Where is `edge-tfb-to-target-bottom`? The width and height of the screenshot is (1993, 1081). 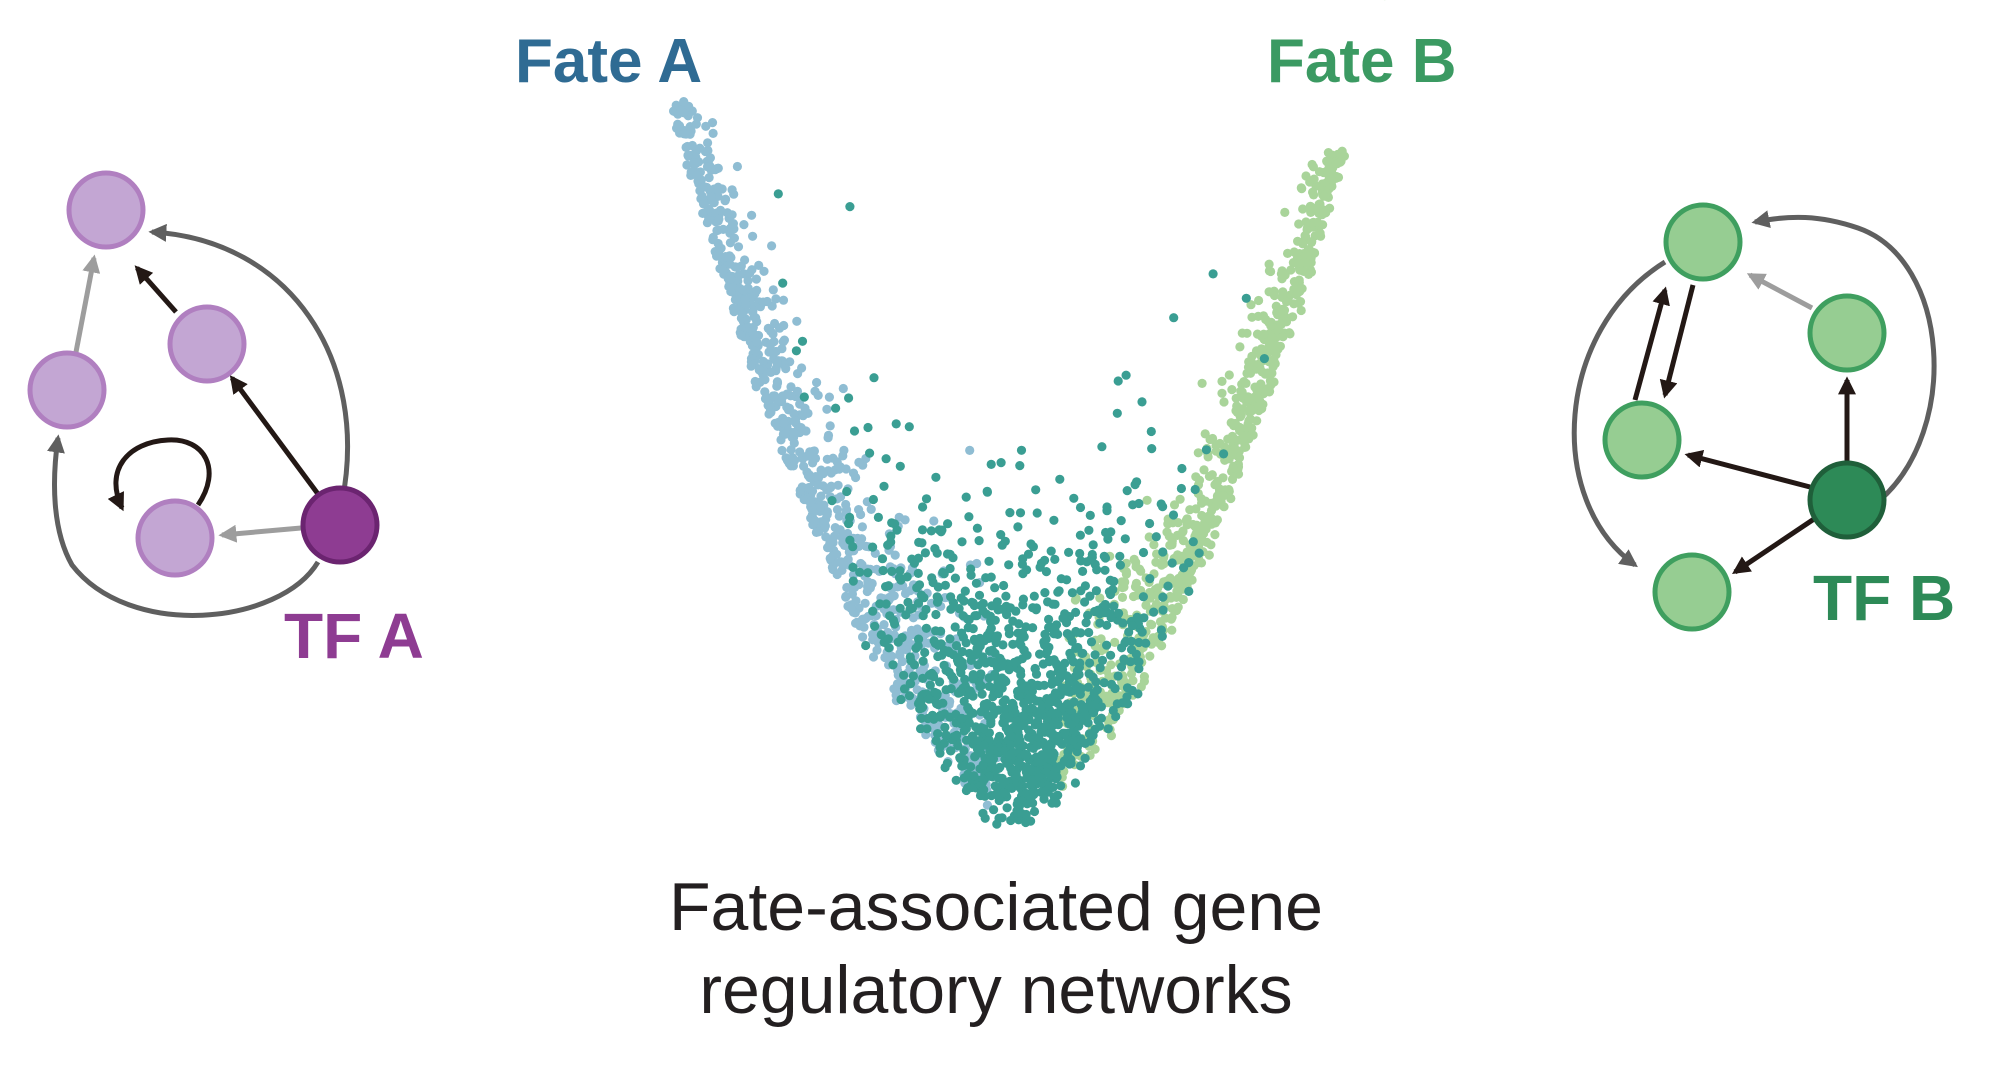 edge-tfb-to-target-bottom is located at coordinates (1777, 543).